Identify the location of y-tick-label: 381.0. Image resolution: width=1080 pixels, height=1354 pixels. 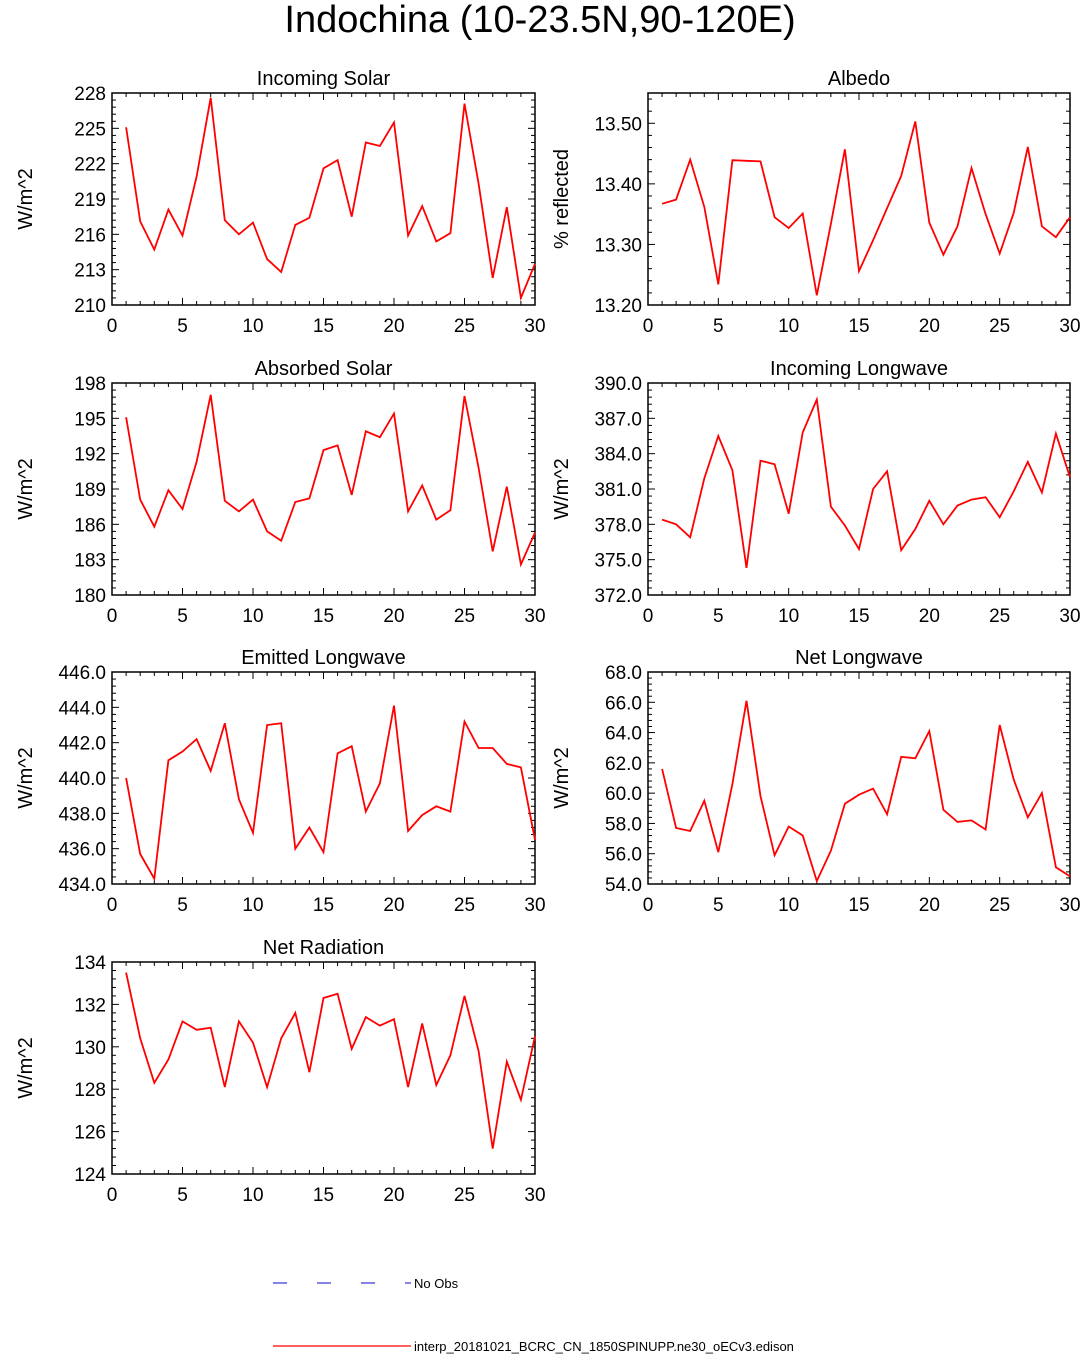
(618, 490).